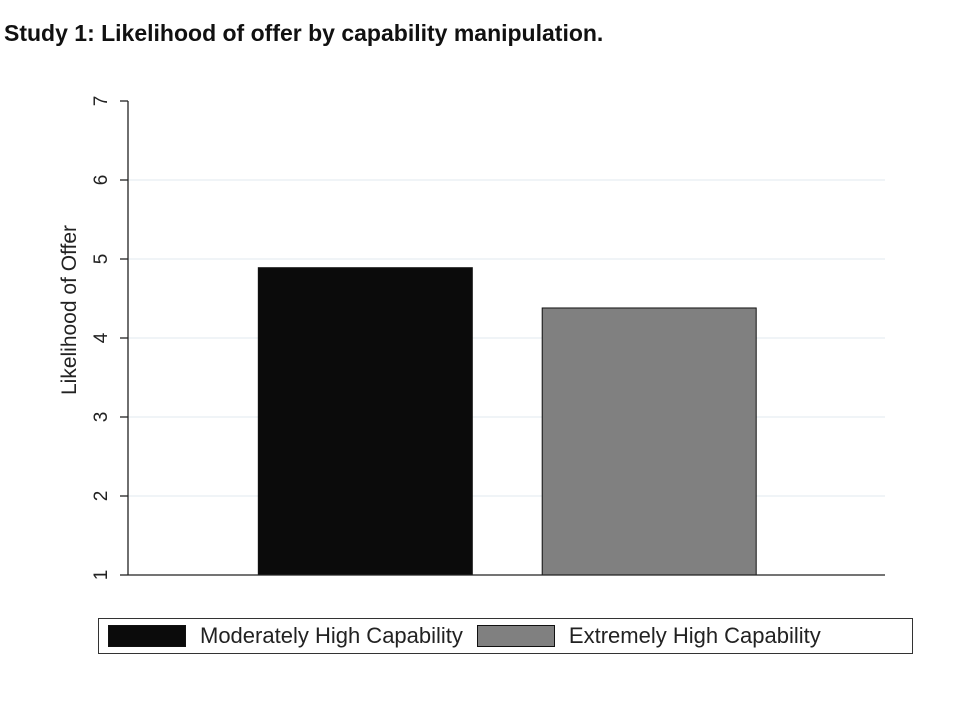  Describe the element at coordinates (147, 636) in the screenshot. I see `legend-swatch-moderately-high` at that location.